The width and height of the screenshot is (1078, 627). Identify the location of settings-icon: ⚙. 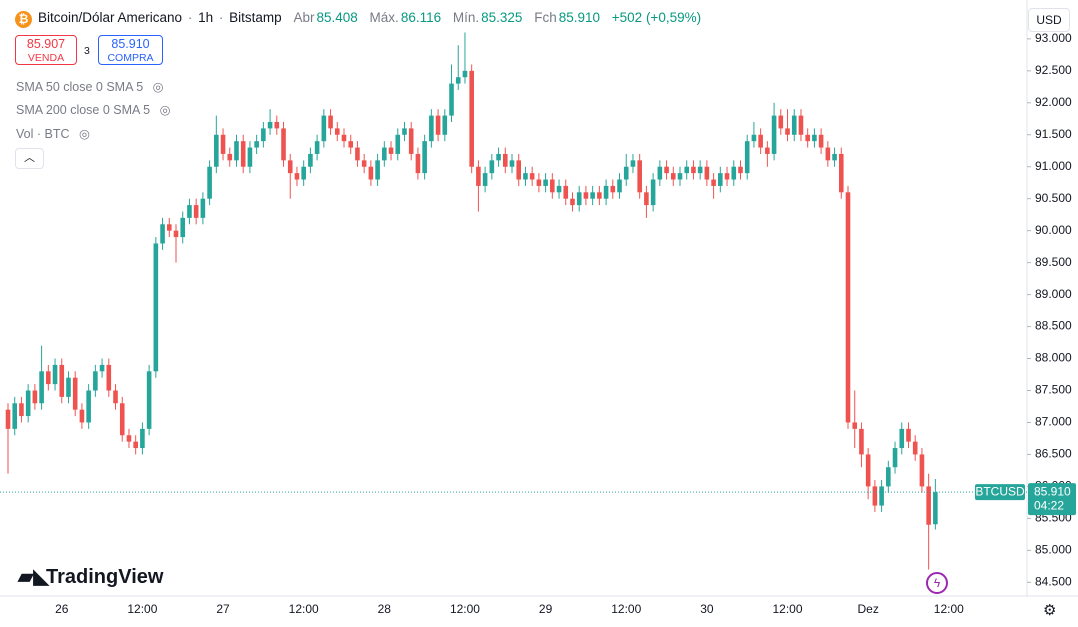
(1050, 610).